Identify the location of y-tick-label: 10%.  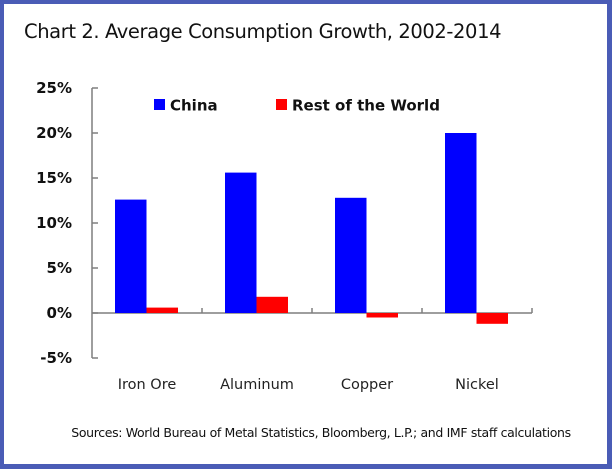
(54, 223).